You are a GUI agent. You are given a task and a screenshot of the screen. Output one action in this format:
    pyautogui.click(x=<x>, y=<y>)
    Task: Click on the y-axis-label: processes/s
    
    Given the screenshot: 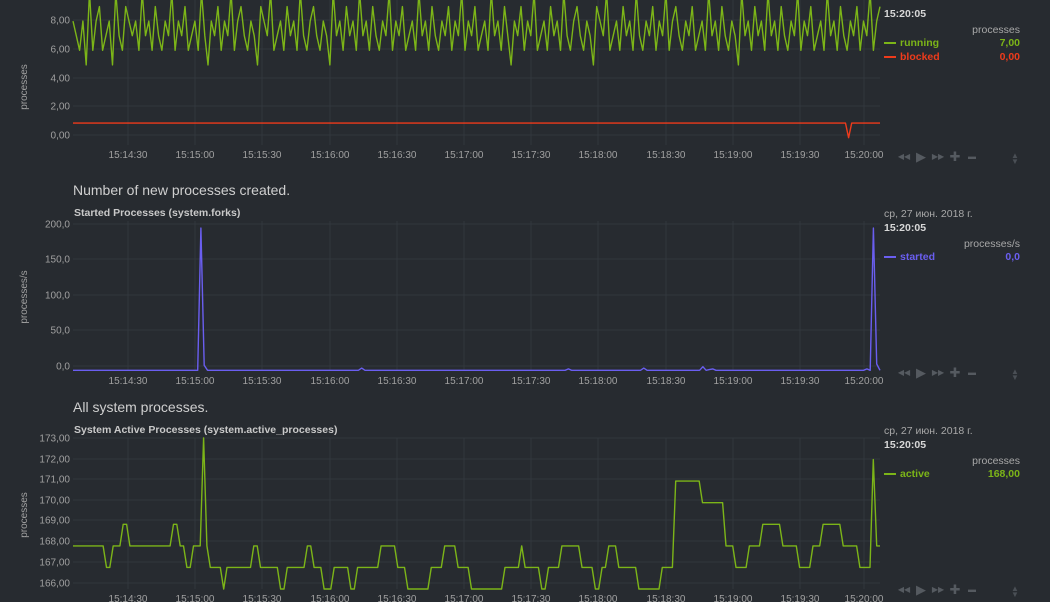 What is the action you would take?
    pyautogui.click(x=24, y=296)
    